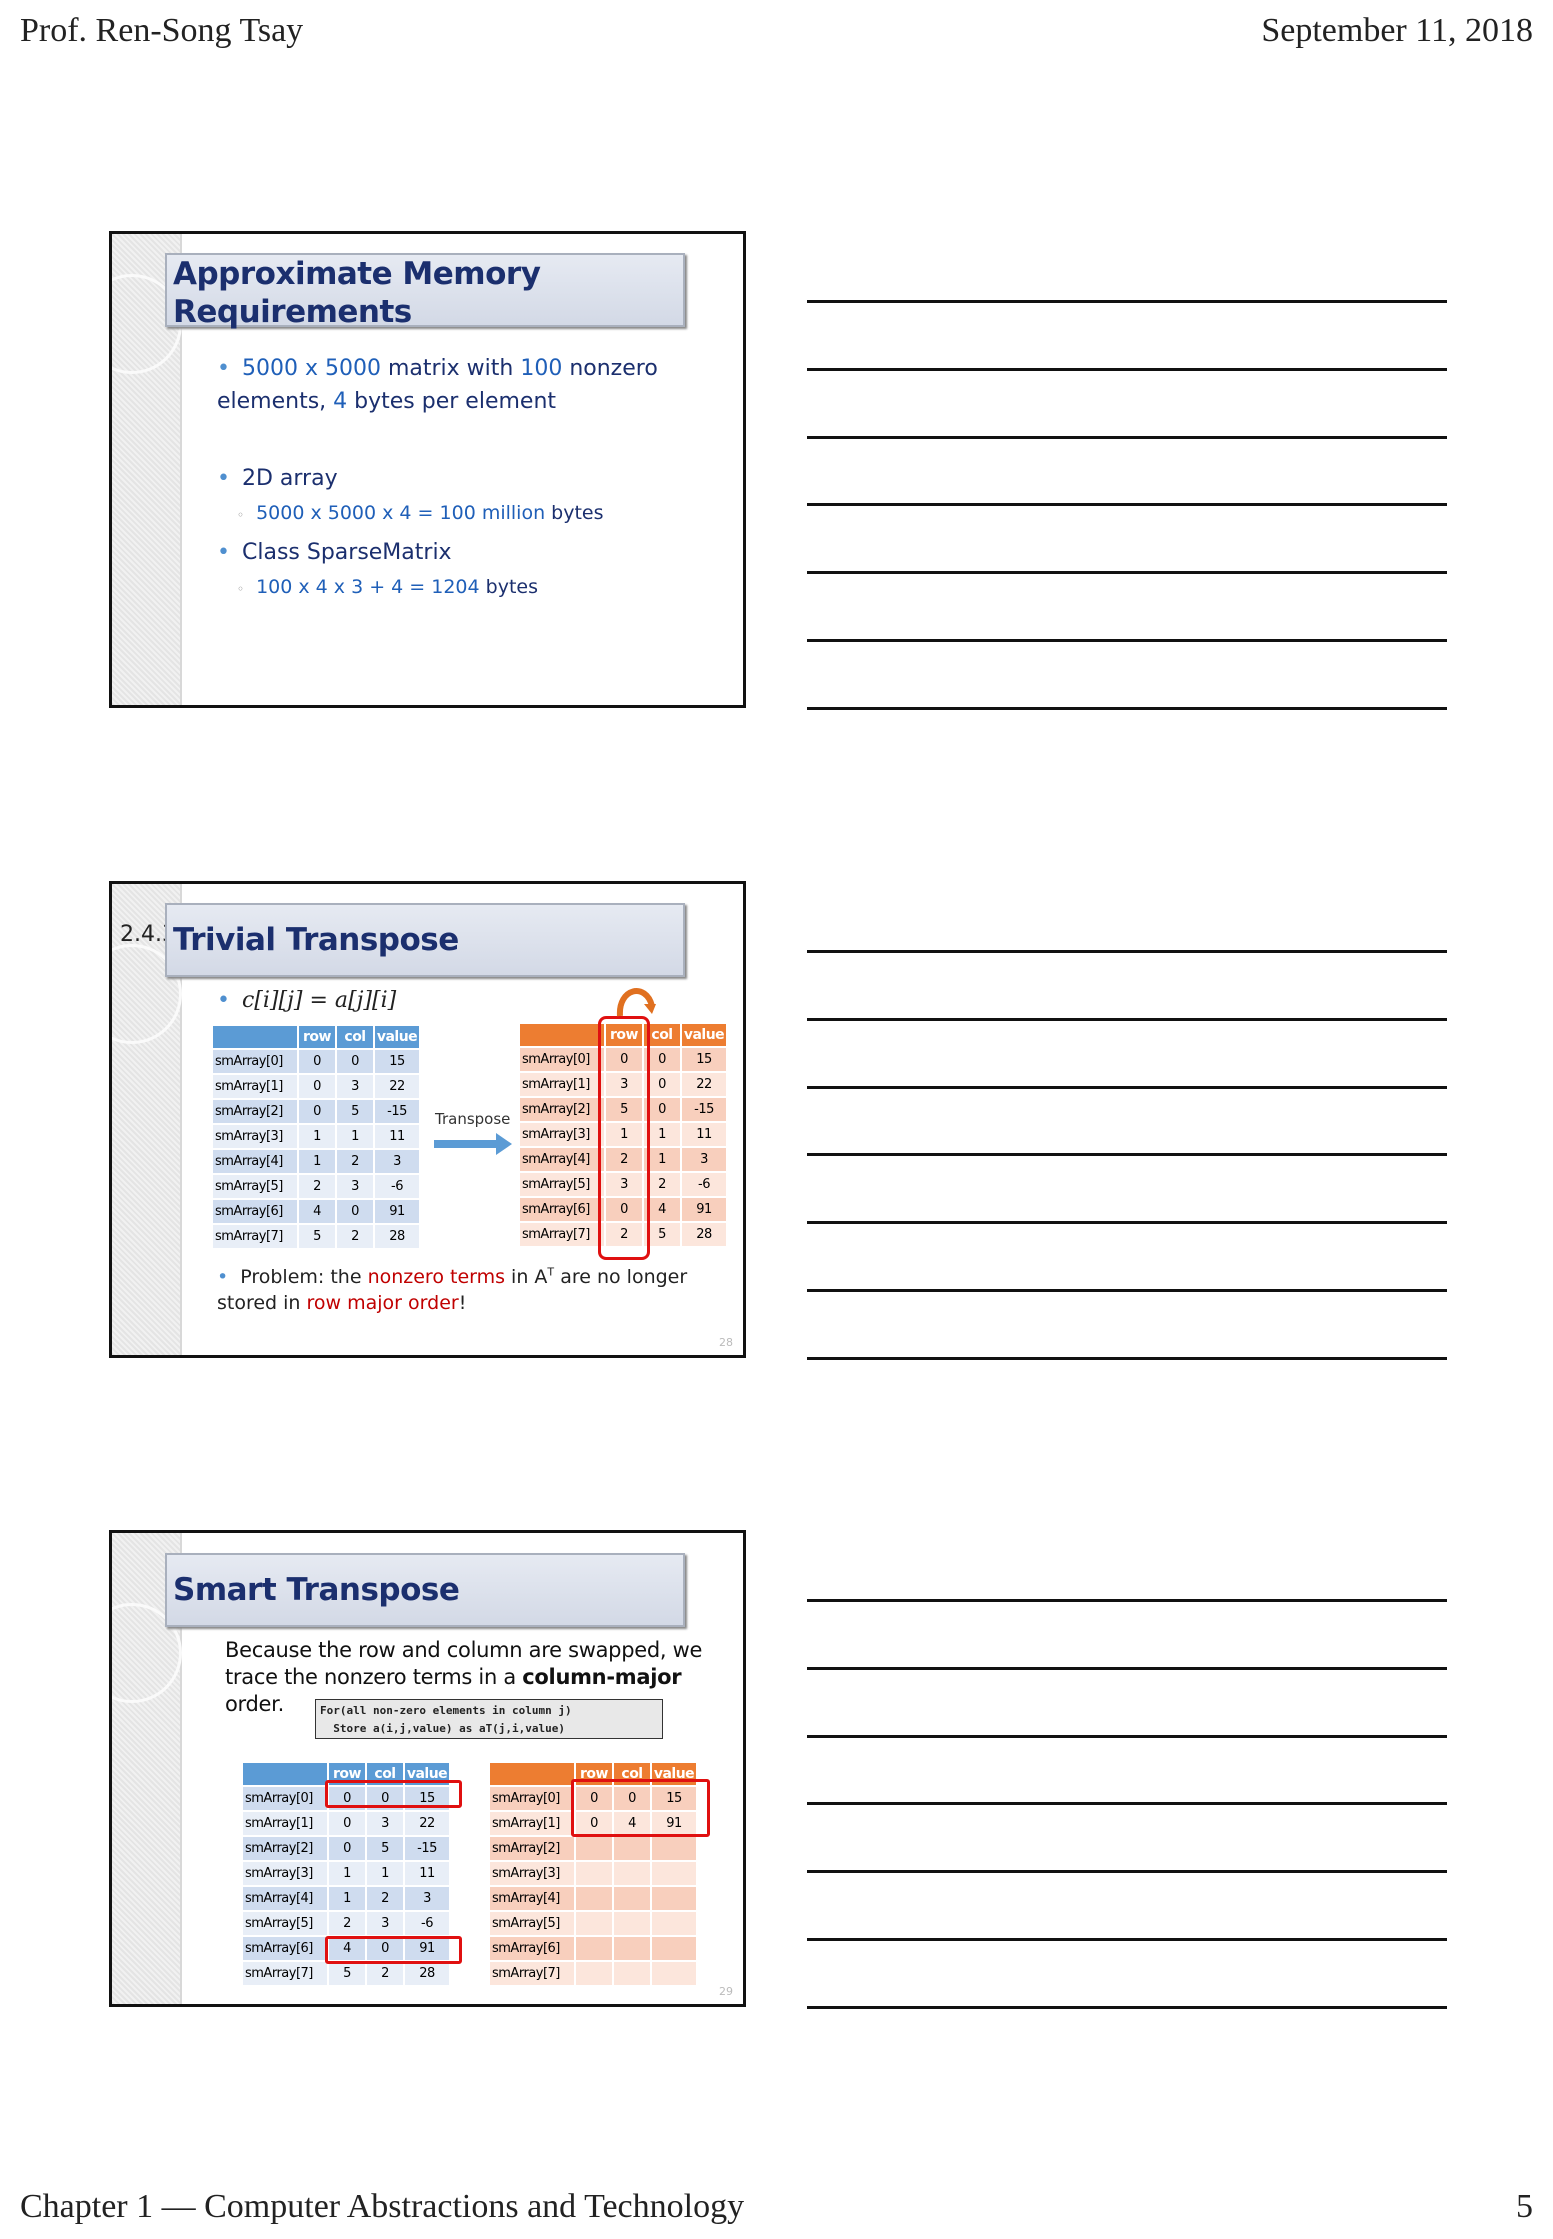  Describe the element at coordinates (593, 1823) in the screenshot. I see `table-row: smArray[1] 0 4 91` at that location.